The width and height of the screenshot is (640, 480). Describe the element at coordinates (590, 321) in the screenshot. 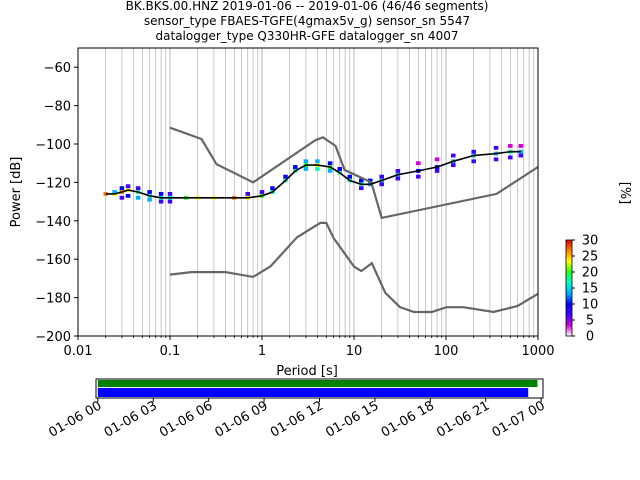

I see `colorbar-tick-label: 5` at that location.